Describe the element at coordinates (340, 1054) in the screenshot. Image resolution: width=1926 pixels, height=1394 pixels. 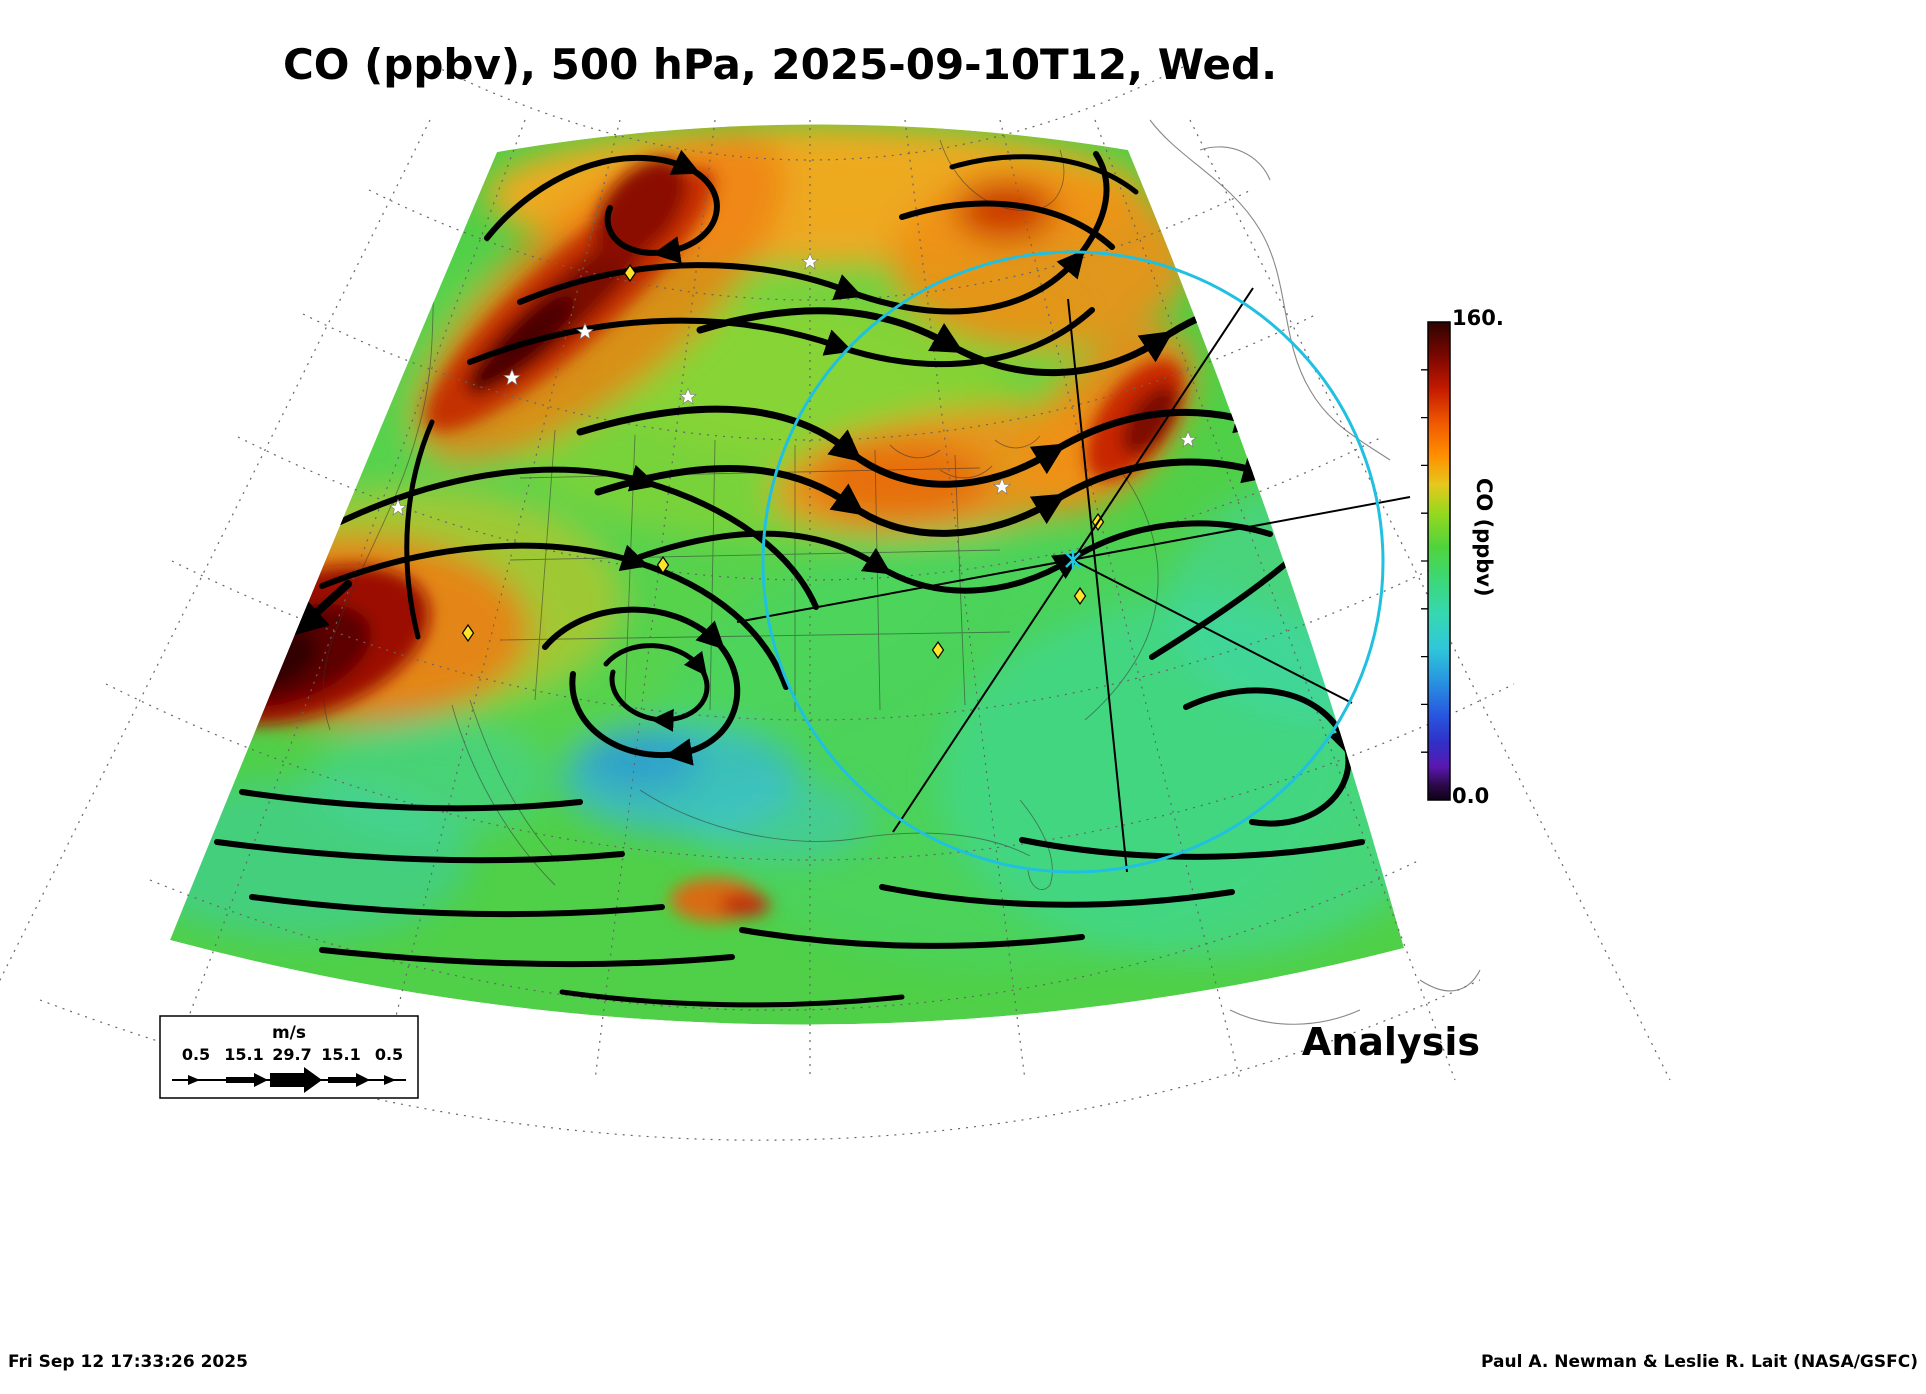
I see `wind-speed-label-4: 15.1` at that location.